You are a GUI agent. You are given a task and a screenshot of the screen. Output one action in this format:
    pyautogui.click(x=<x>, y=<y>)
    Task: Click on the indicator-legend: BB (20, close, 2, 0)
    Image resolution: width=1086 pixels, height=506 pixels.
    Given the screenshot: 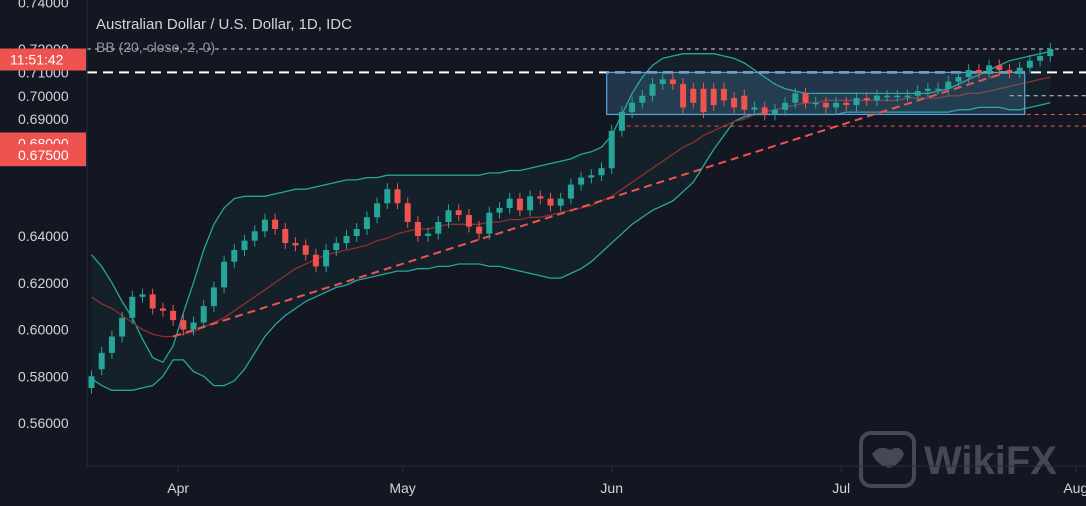 What is the action you would take?
    pyautogui.click(x=155, y=47)
    